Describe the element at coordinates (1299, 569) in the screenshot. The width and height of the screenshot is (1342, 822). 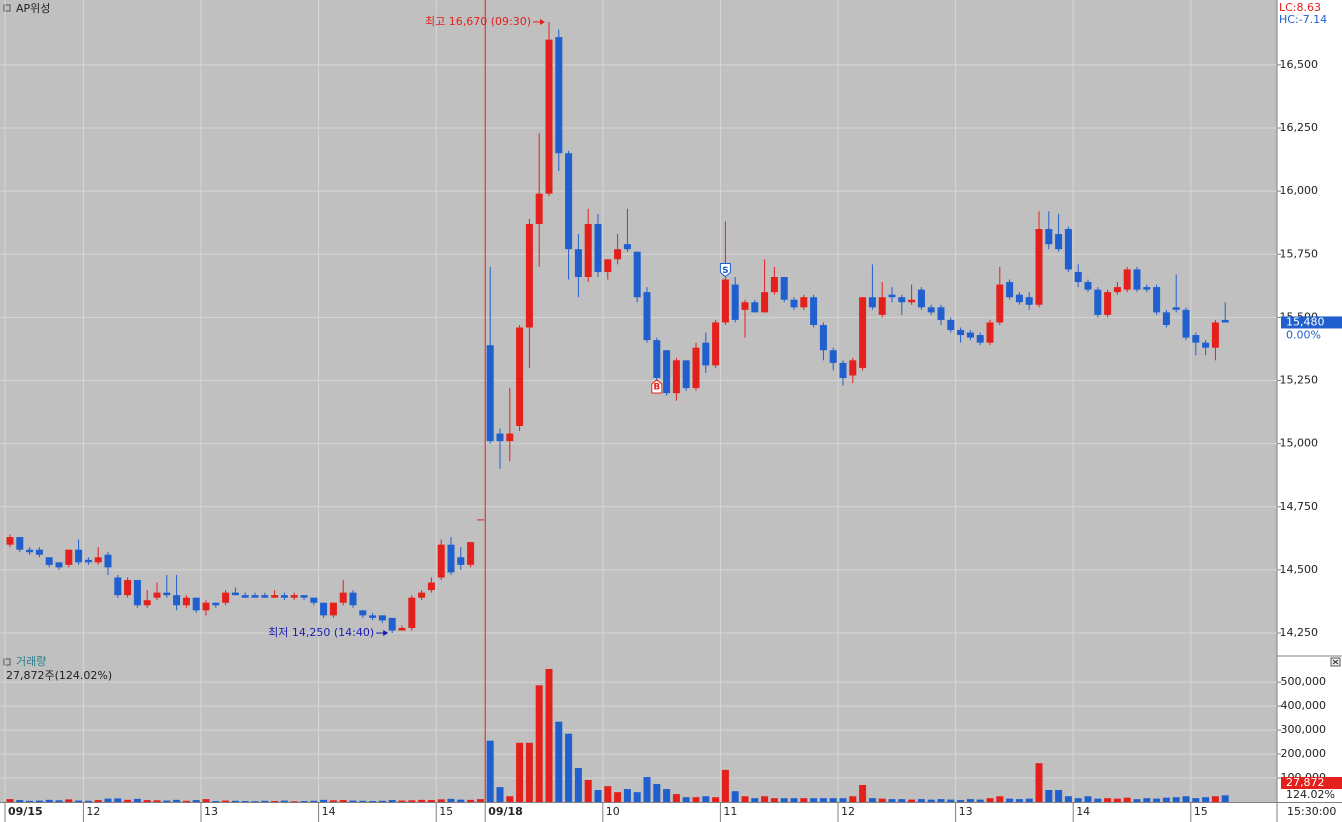
I see `y-tick-label: 14,500` at that location.